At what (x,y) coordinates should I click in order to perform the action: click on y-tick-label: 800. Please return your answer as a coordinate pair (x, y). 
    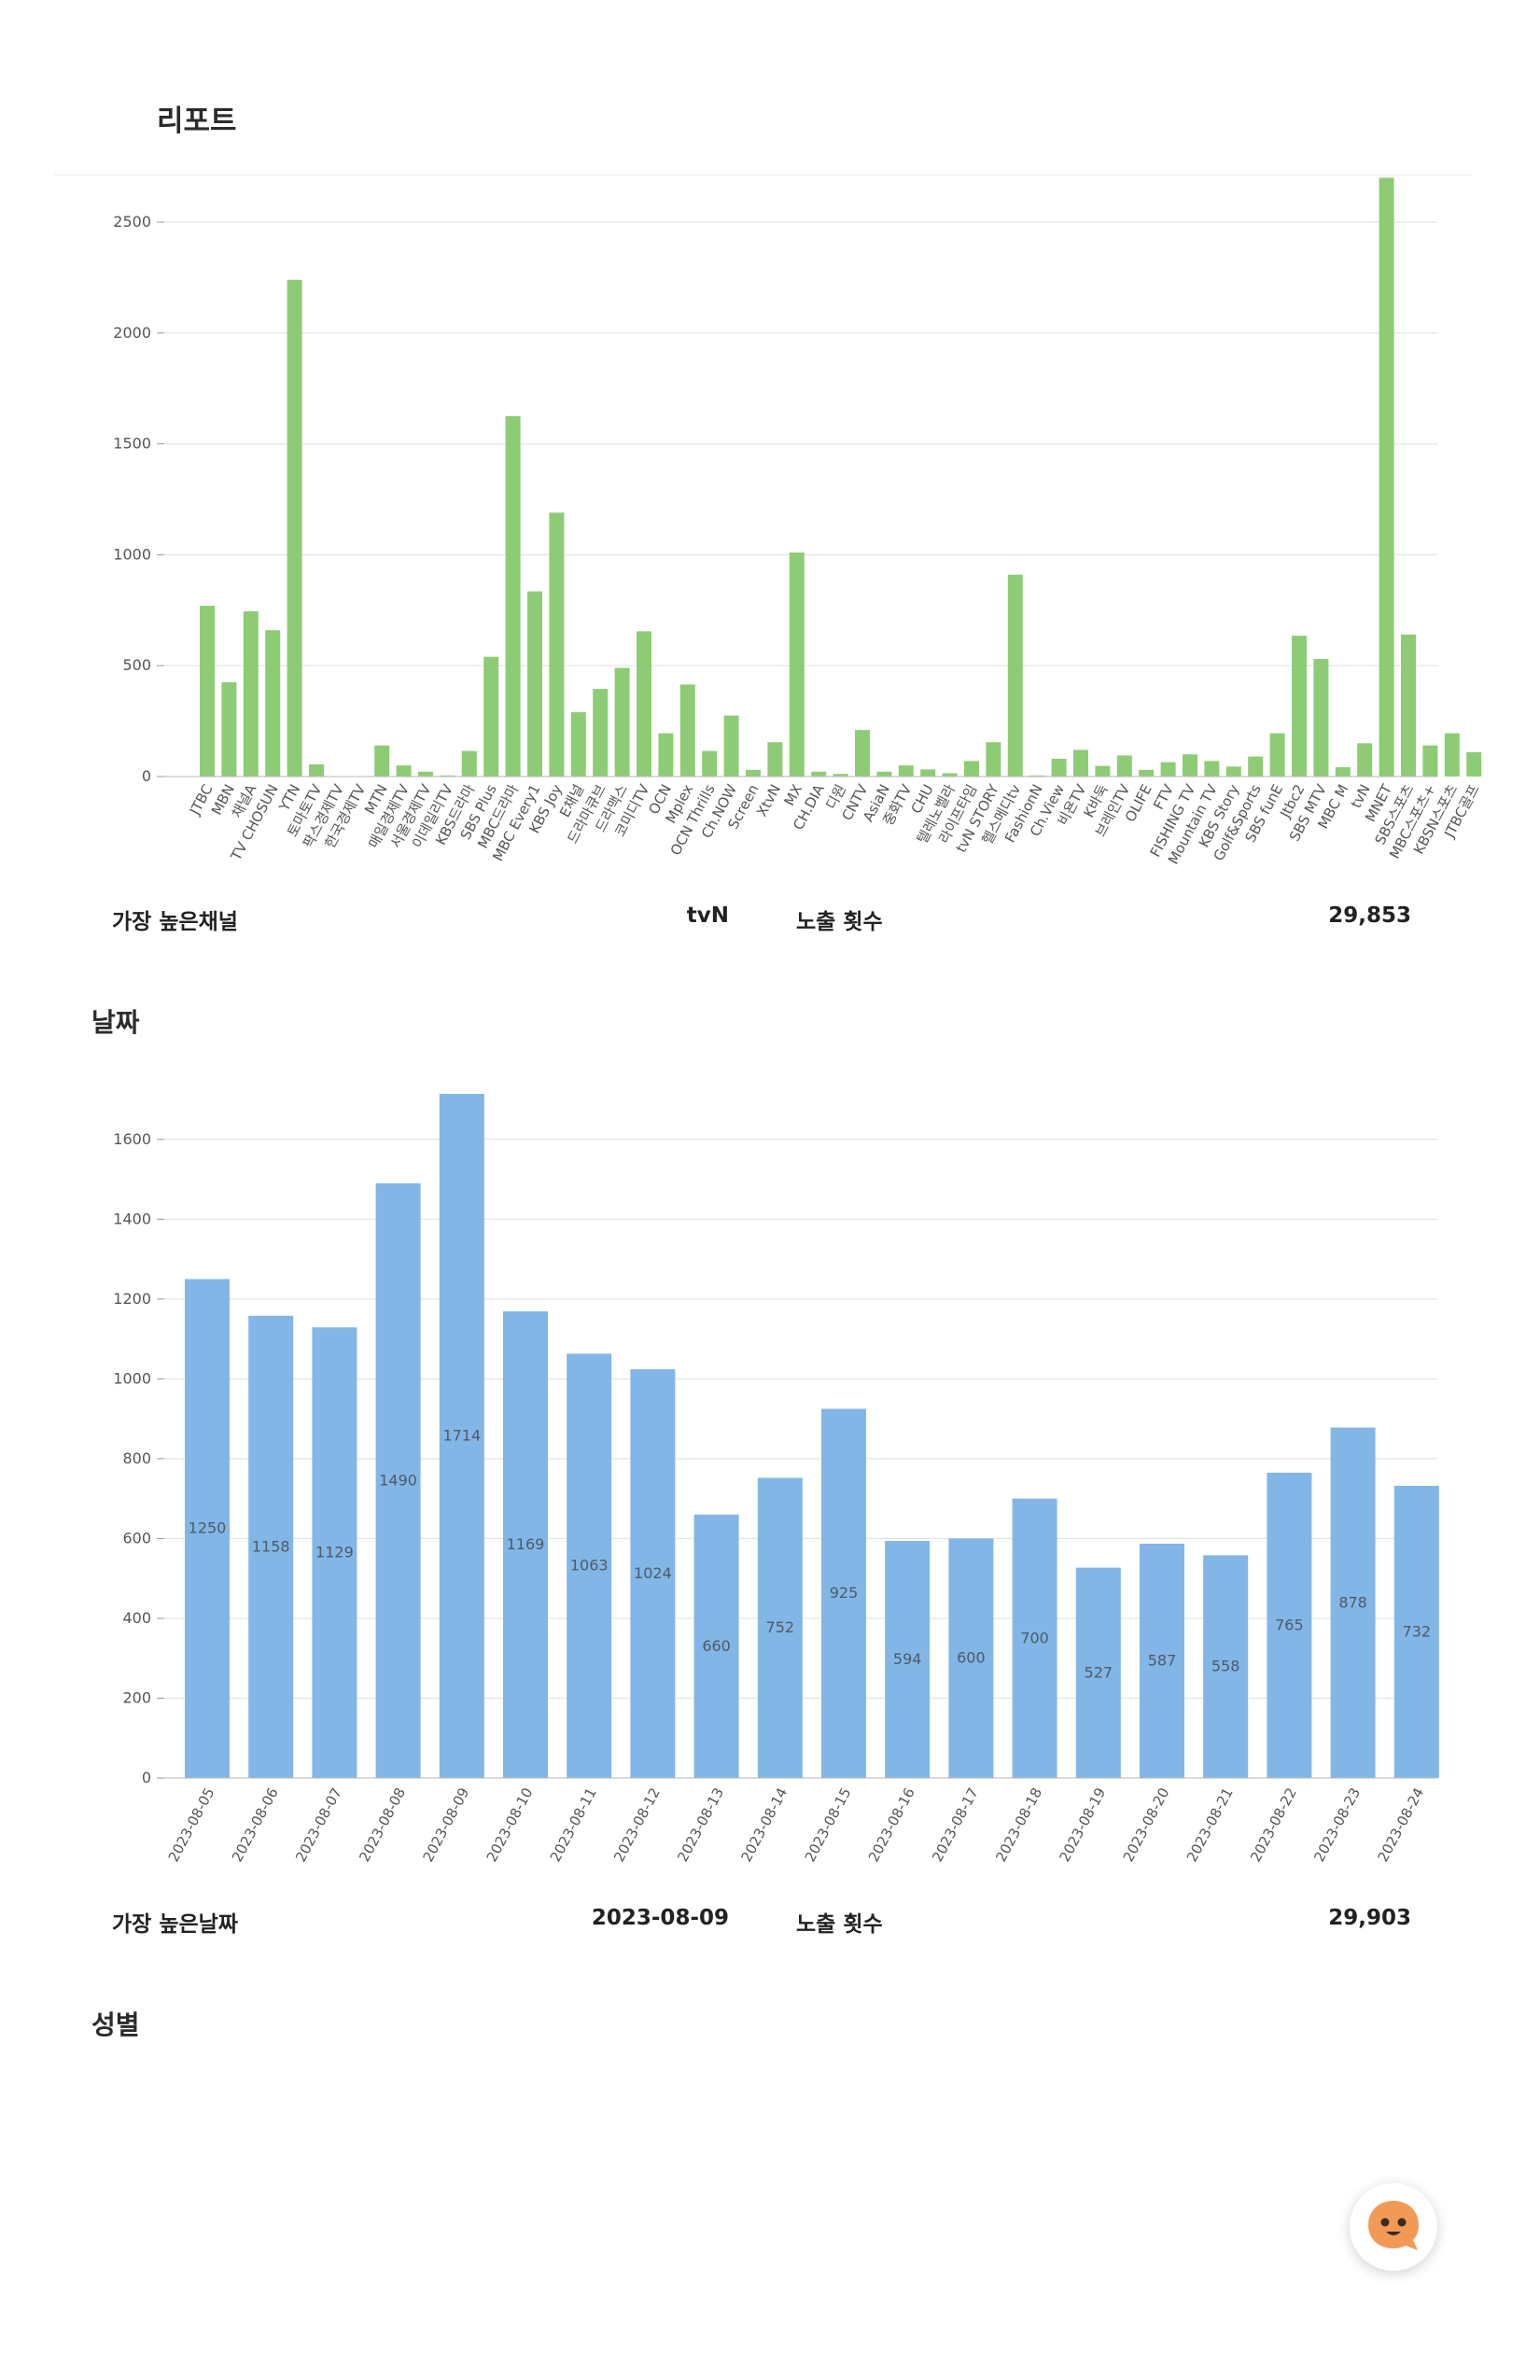
    Looking at the image, I should click on (136, 1458).